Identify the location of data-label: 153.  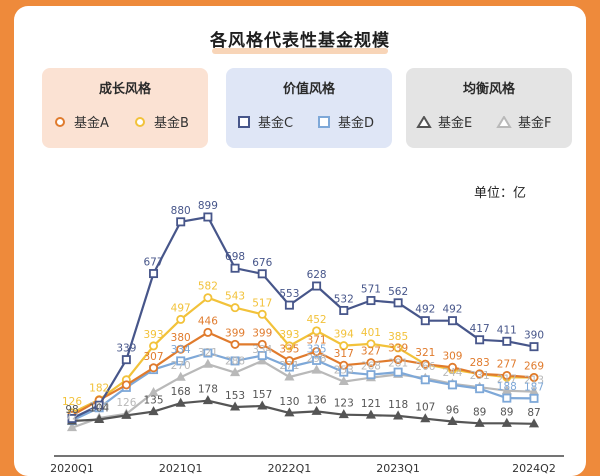
(235, 396).